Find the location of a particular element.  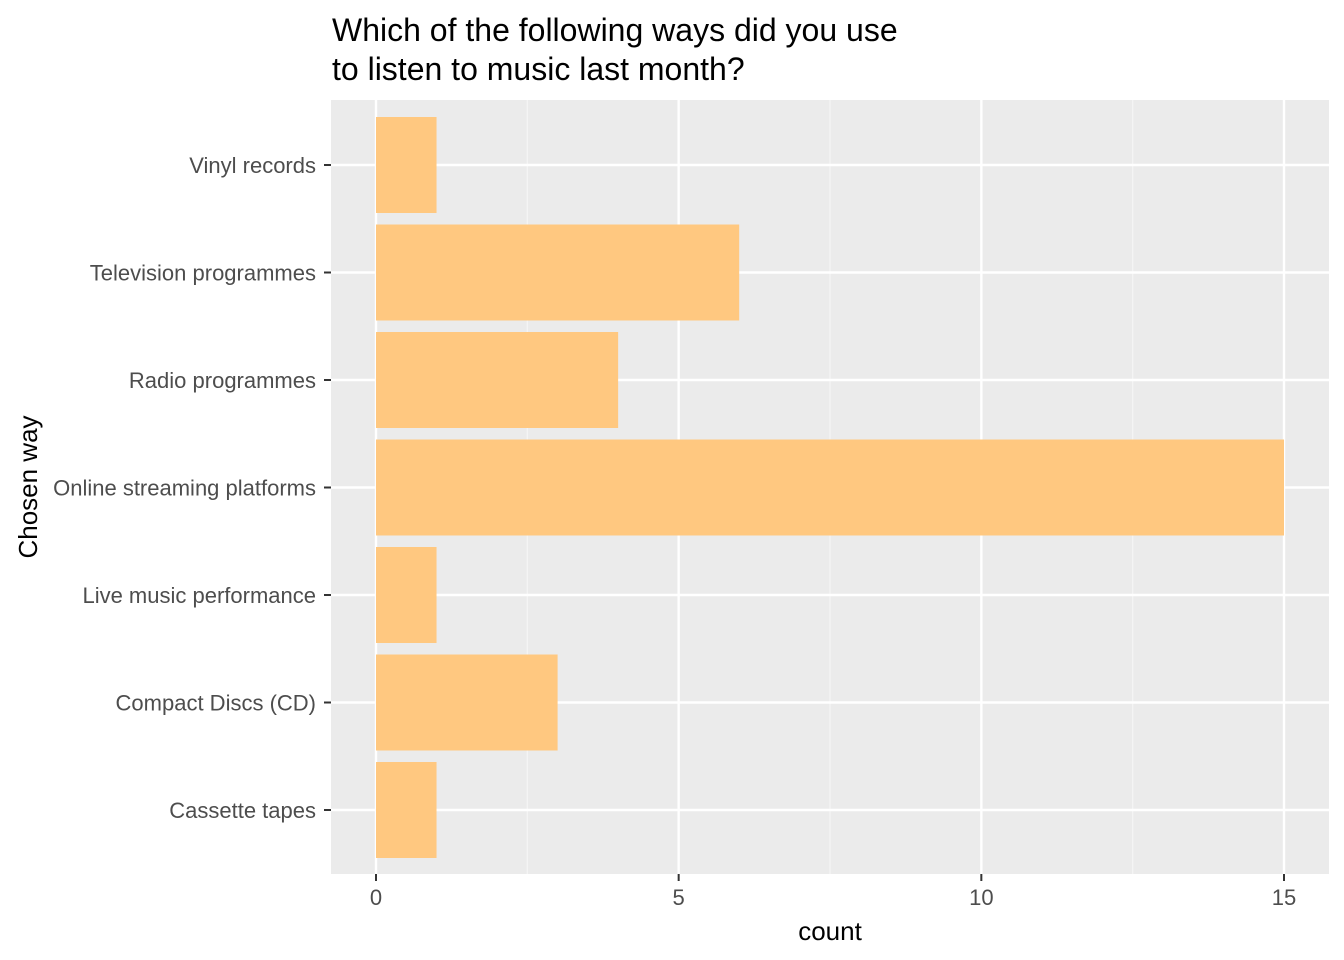

x-tick-label: 10 is located at coordinates (981, 897).